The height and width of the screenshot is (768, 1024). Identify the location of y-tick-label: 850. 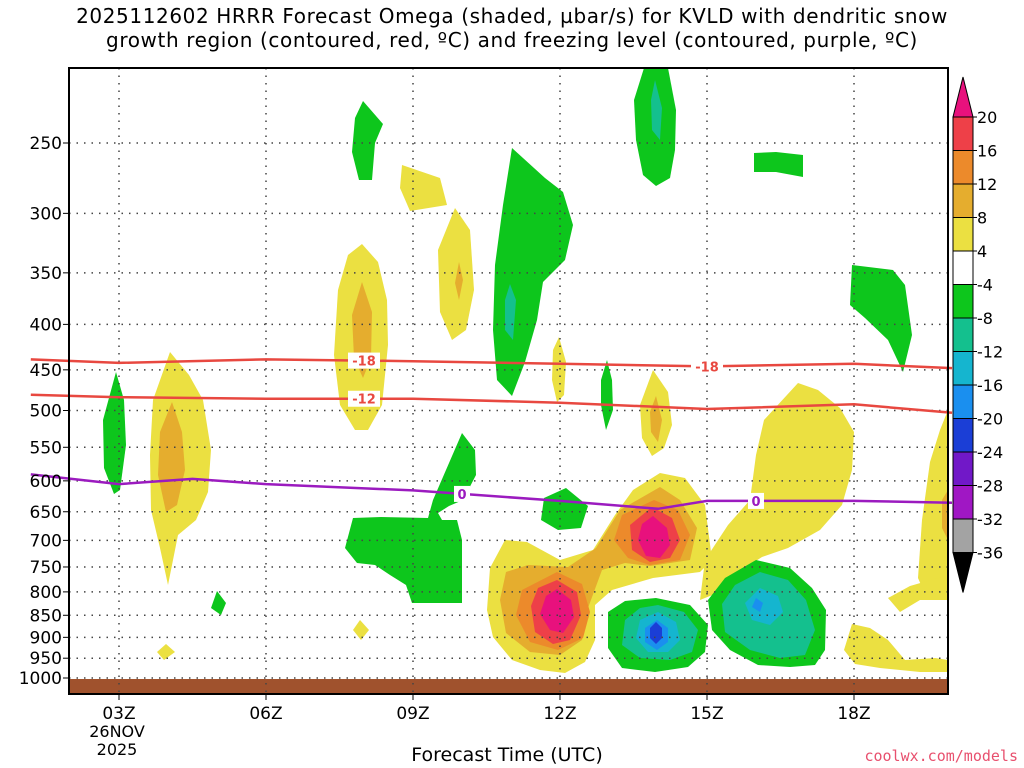
(46, 616).